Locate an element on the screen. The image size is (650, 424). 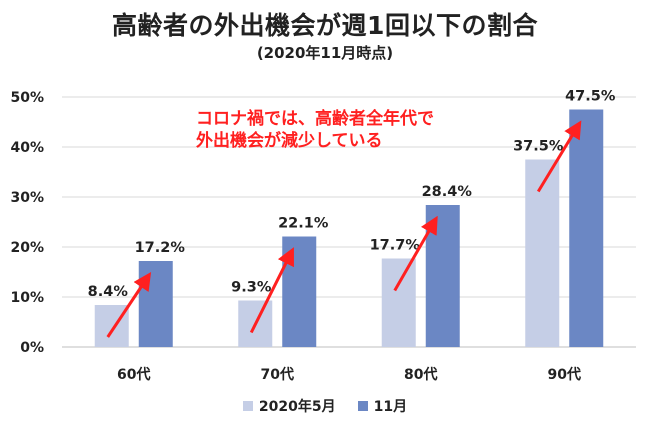
x-tick-label: 60代 is located at coordinates (133, 374).